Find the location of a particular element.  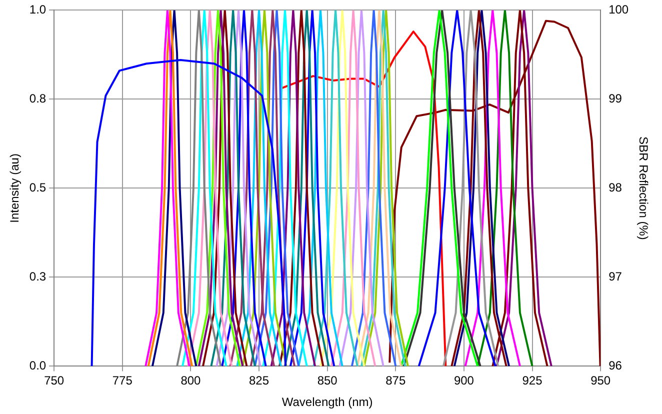

x-tick-label: 825 is located at coordinates (259, 381).